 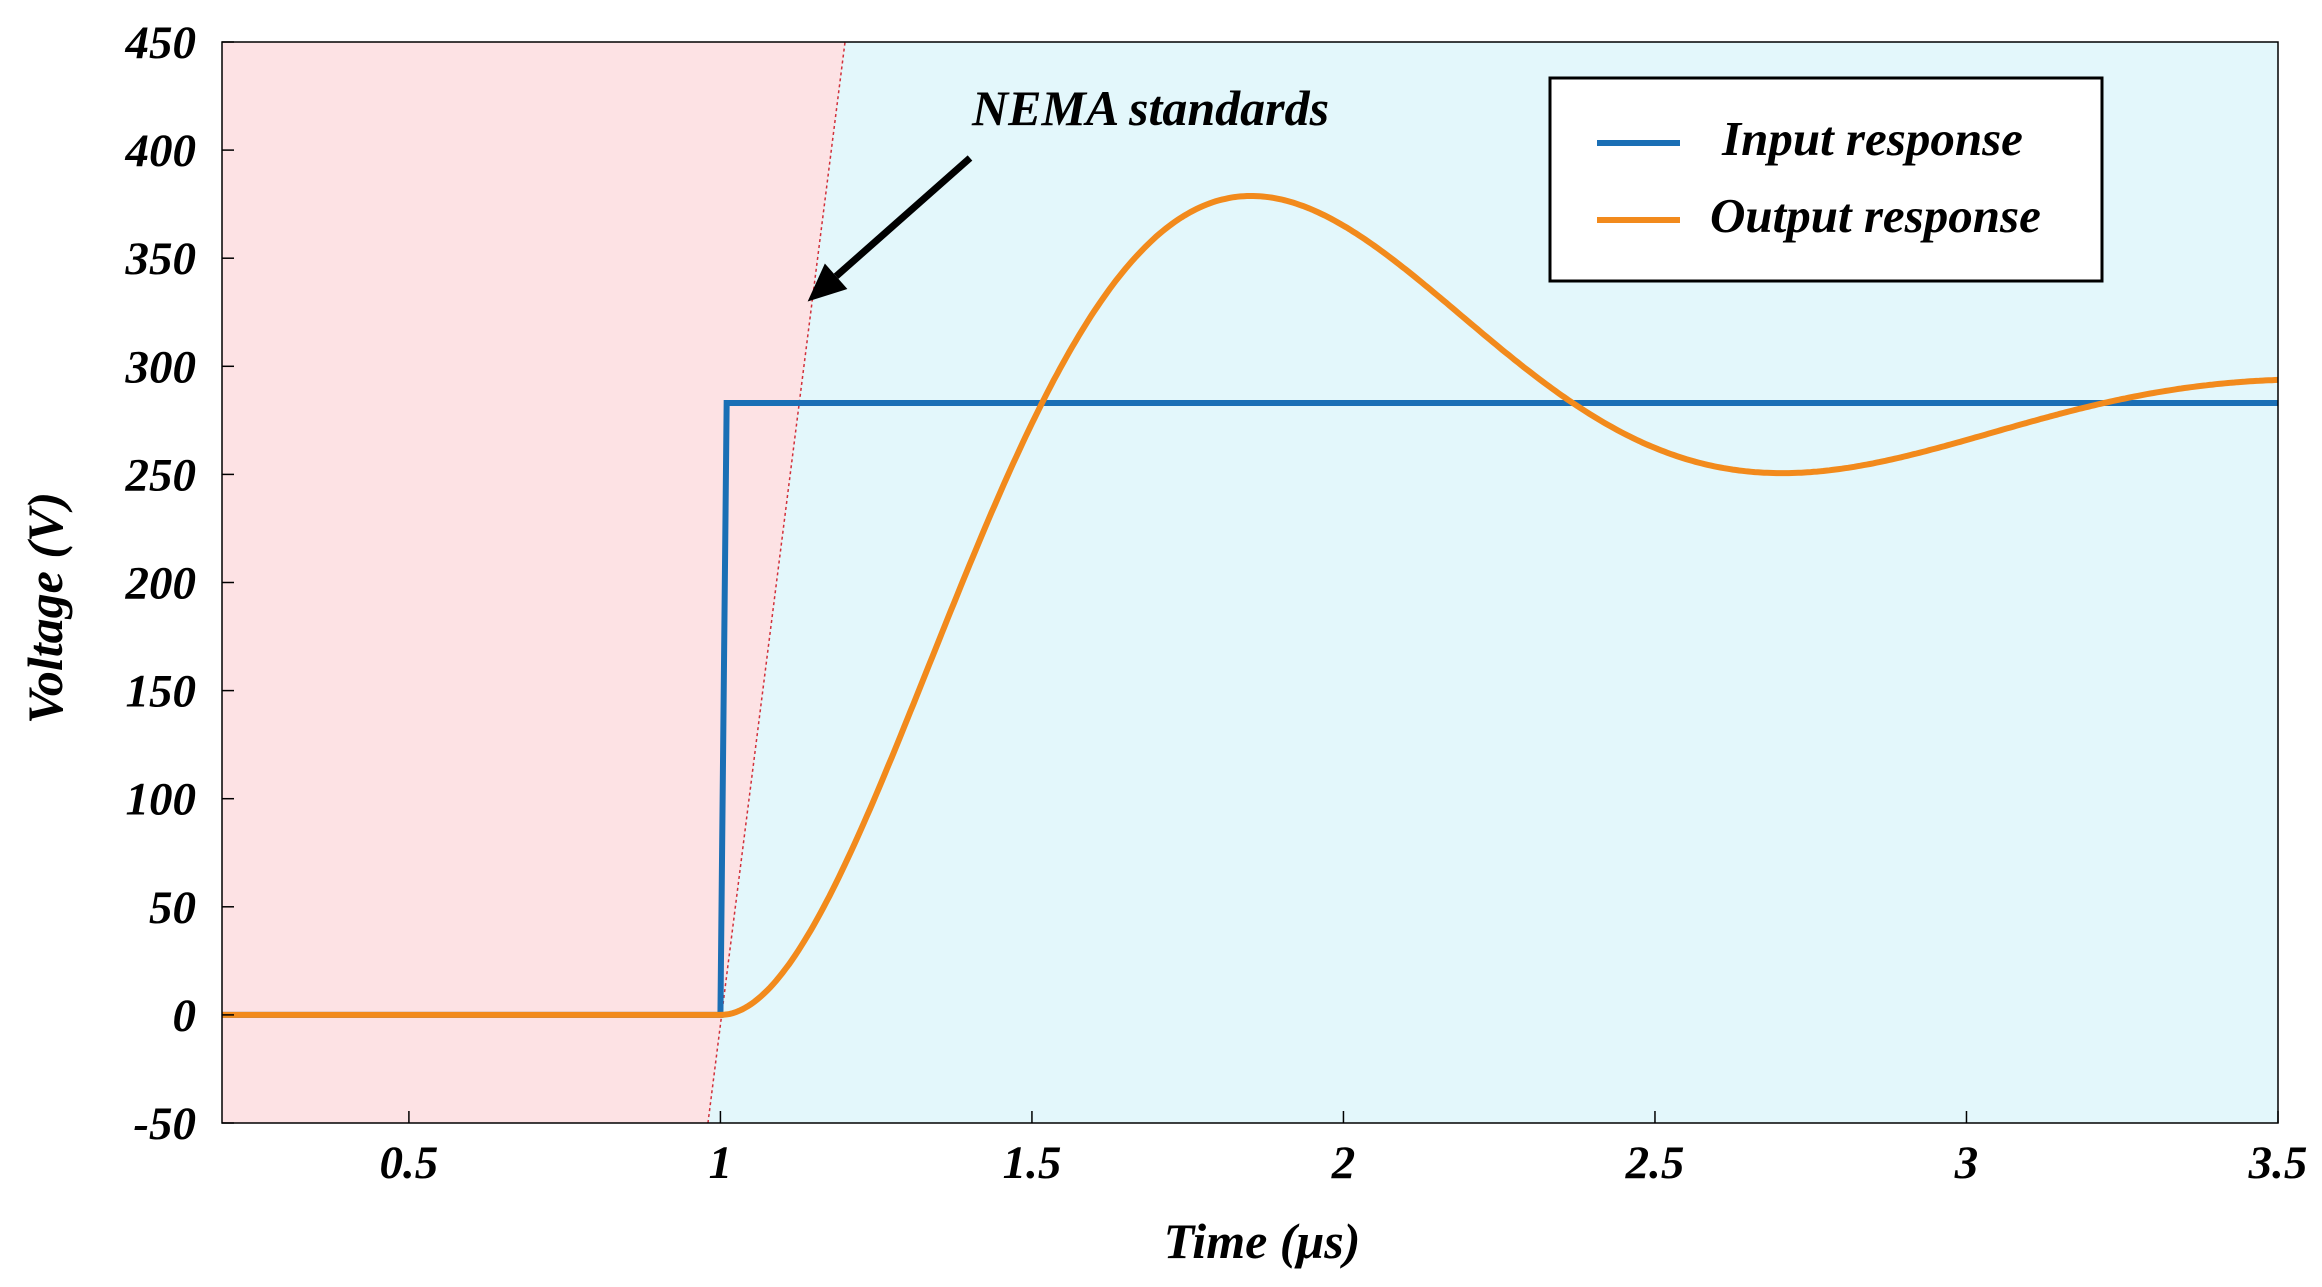 I want to click on y-tick-label: 200, so click(x=161, y=584).